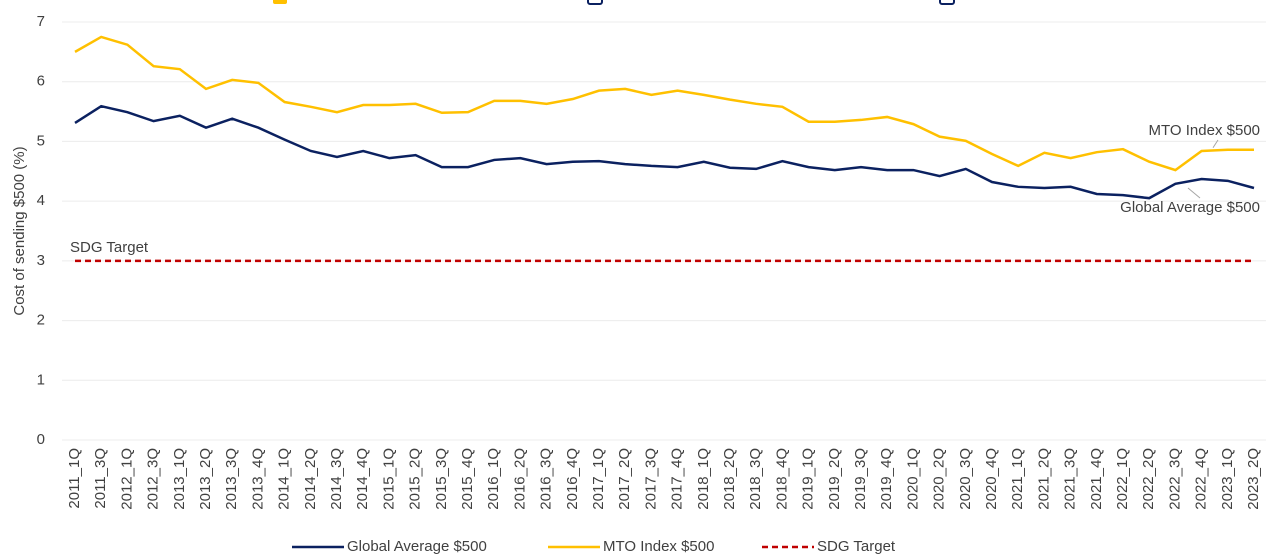 This screenshot has width=1276, height=555. Describe the element at coordinates (41, 260) in the screenshot. I see `y-tick-label: 3` at that location.